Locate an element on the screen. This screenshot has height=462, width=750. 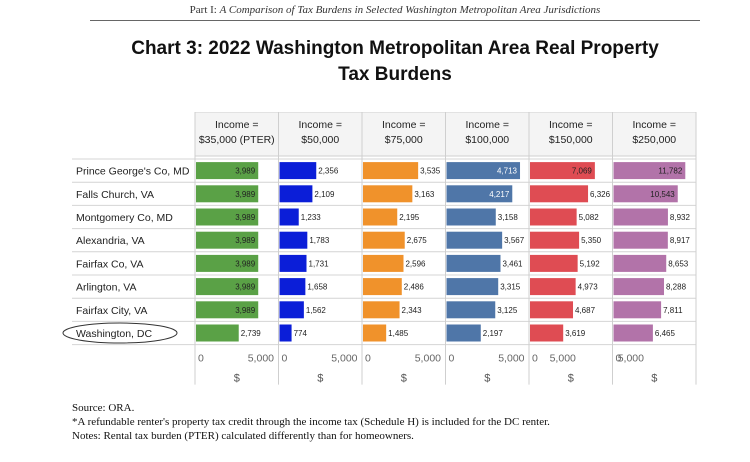
source-note: Source: ORA. is located at coordinates (103, 408).